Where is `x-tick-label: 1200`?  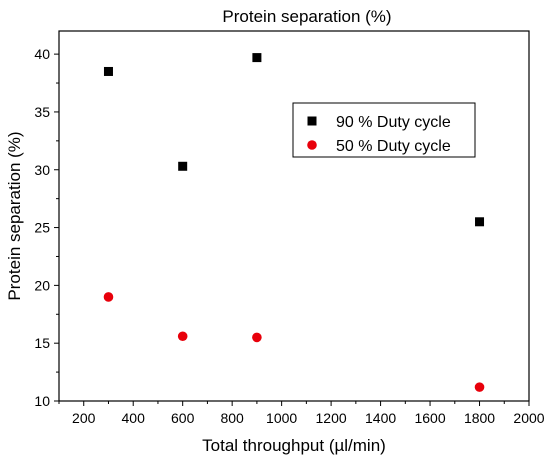
x-tick-label: 1200 is located at coordinates (331, 418).